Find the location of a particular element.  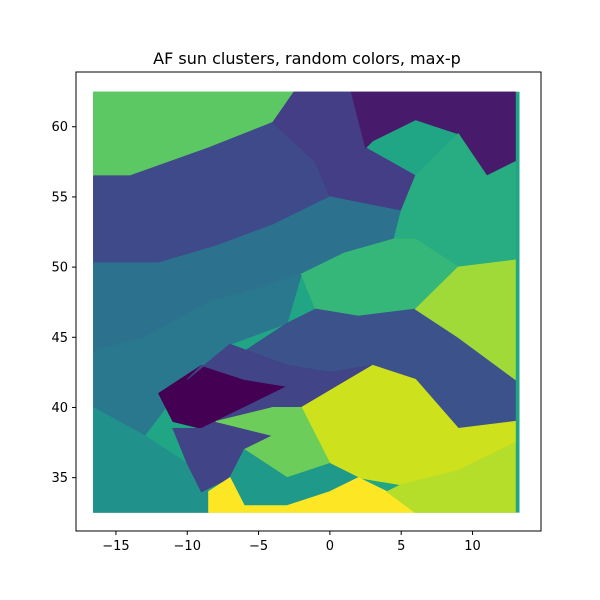

x-tick-label: −15 is located at coordinates (115, 546).